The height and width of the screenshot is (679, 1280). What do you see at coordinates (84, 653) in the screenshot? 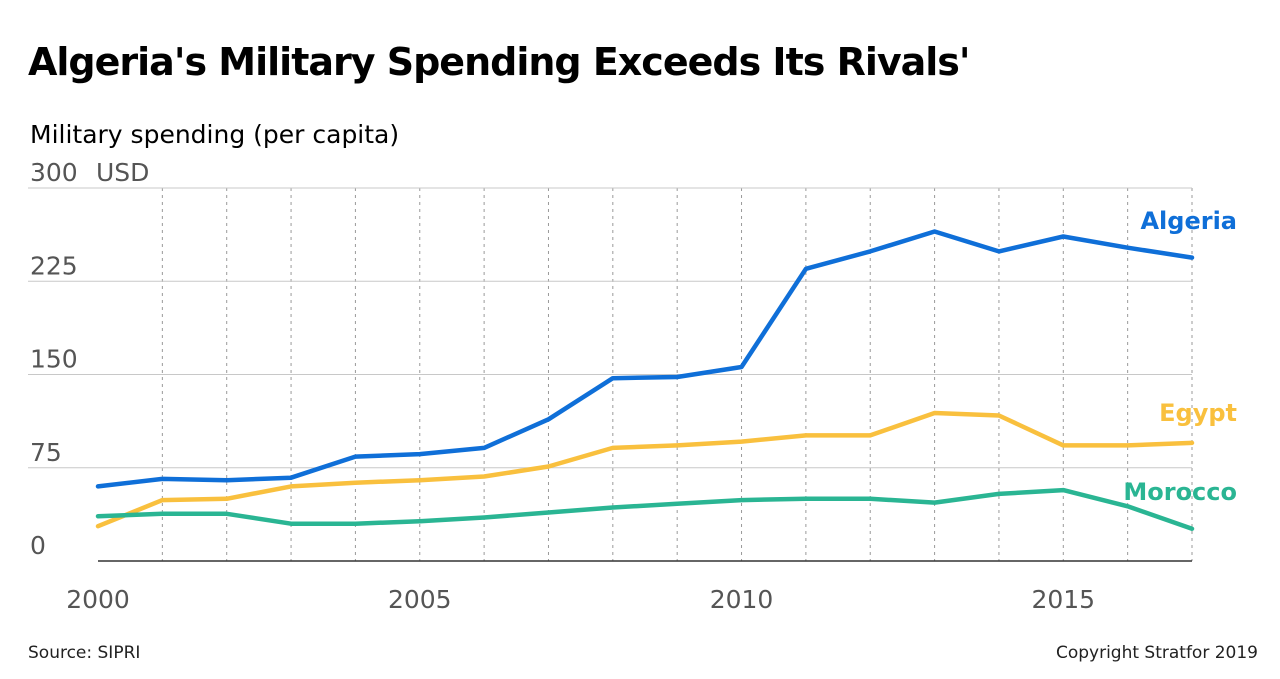
I see `source-note: Source: SIPRI` at bounding box center [84, 653].